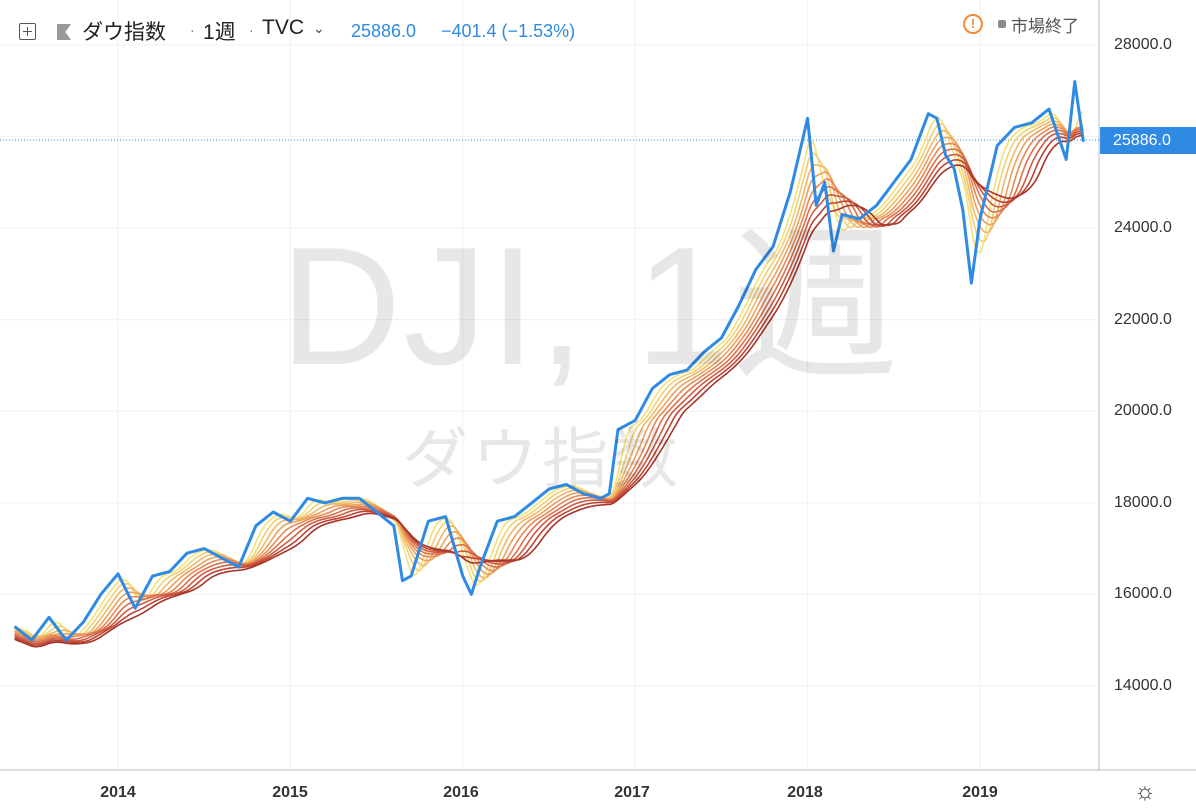 The image size is (1196, 810). Describe the element at coordinates (1143, 227) in the screenshot. I see `price-tick: 24000.0` at that location.